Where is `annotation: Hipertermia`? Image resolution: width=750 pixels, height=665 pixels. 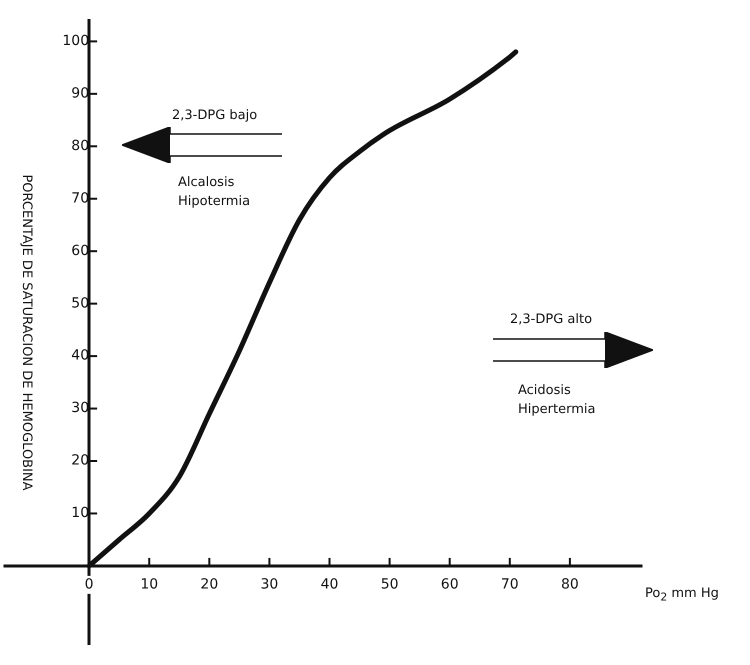
annotation: Hipertermia is located at coordinates (557, 409).